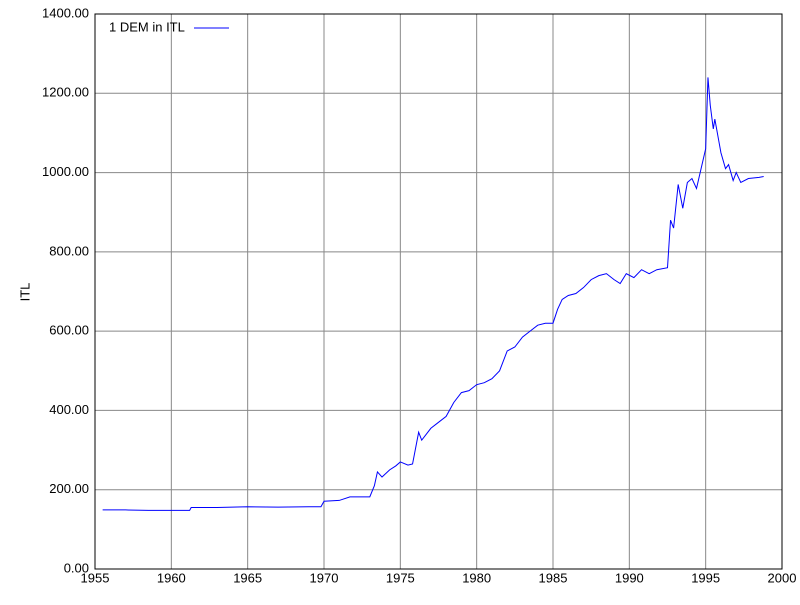 This screenshot has height=605, width=800. Describe the element at coordinates (69, 330) in the screenshot. I see `y-tick-label: 600.00` at that location.